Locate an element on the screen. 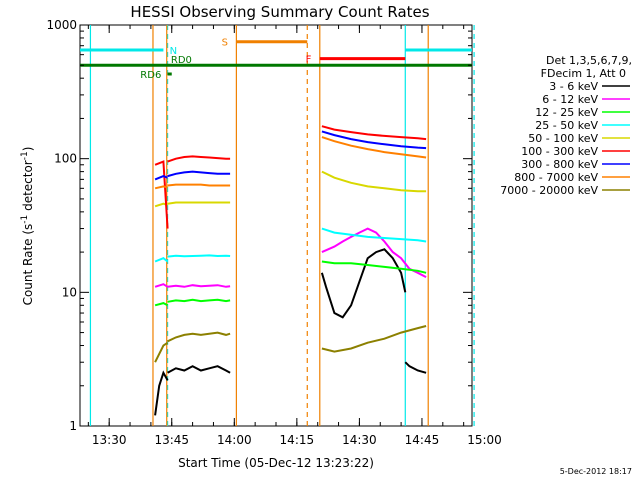 This screenshot has height=480, width=640. y-axis-label-end: ) is located at coordinates (28, 149).